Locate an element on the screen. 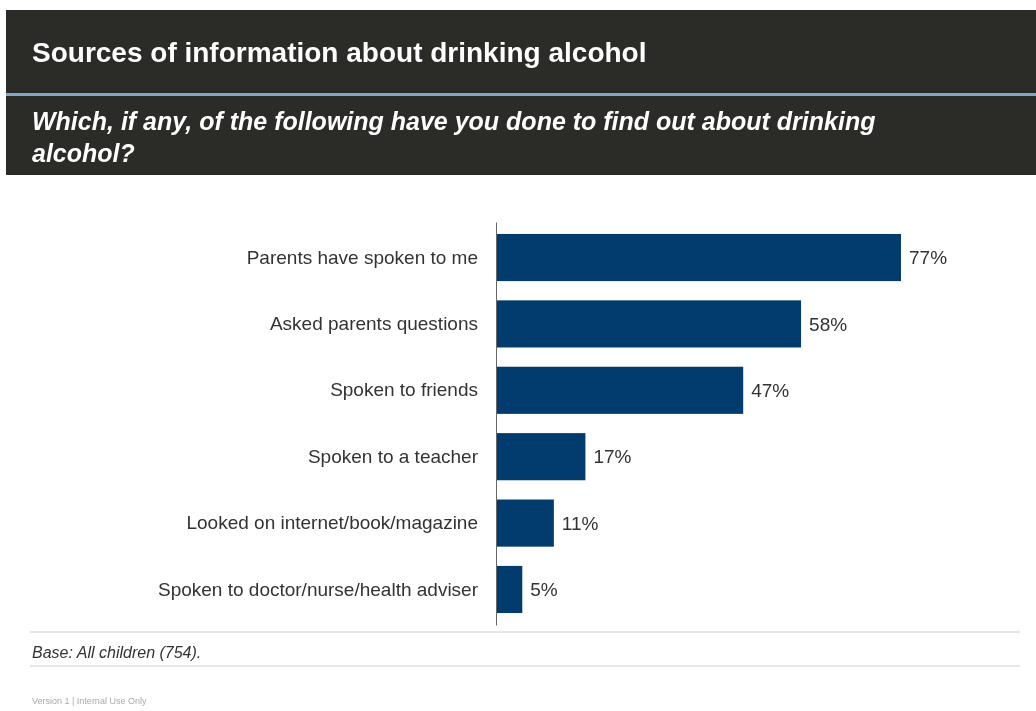 This screenshot has width=1036, height=711. y-tick-label: Parents have spoken to me is located at coordinates (362, 257).